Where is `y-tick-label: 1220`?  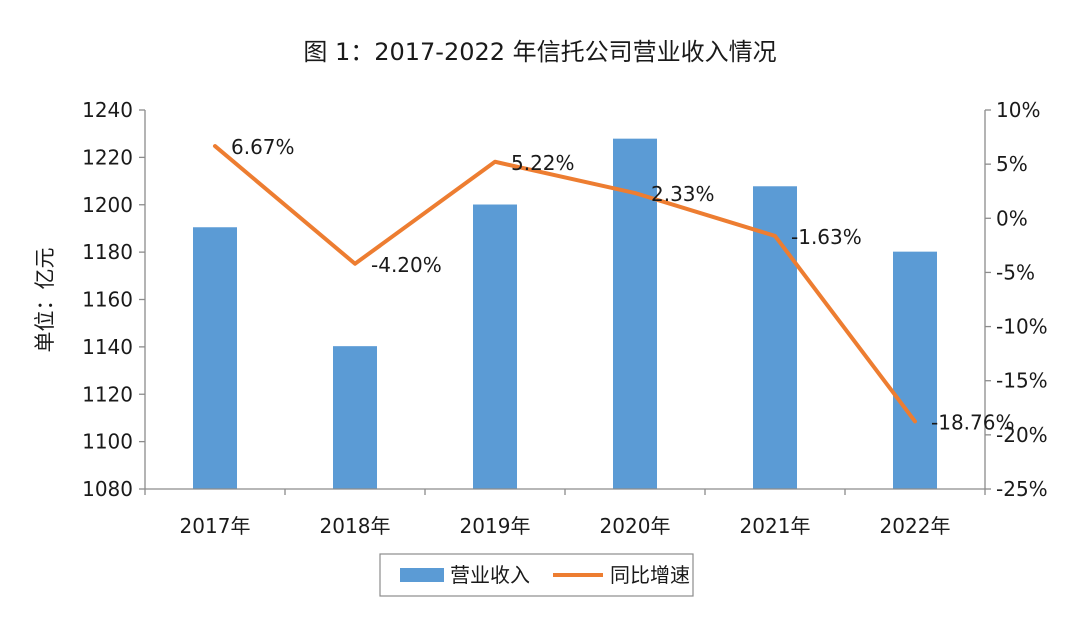 y-tick-label: 1220 is located at coordinates (107, 157).